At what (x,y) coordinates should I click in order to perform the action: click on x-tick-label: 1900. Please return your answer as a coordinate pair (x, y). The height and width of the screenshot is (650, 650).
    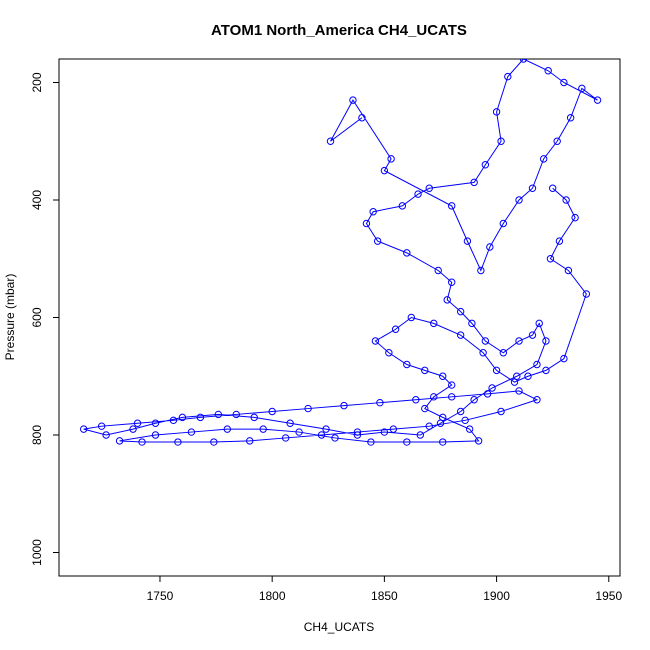
    Looking at the image, I should click on (496, 596).